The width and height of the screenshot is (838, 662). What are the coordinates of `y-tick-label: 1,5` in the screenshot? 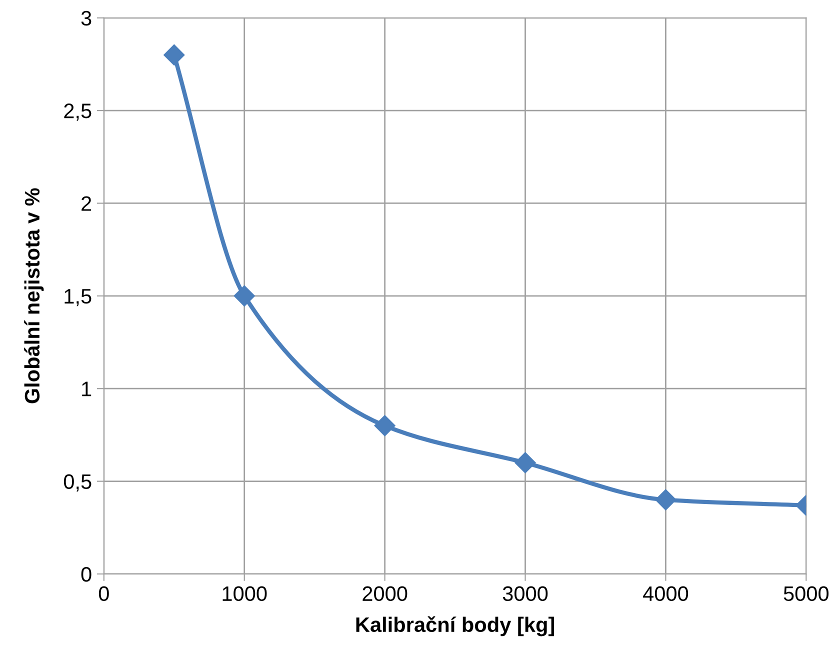 It's located at (78, 297).